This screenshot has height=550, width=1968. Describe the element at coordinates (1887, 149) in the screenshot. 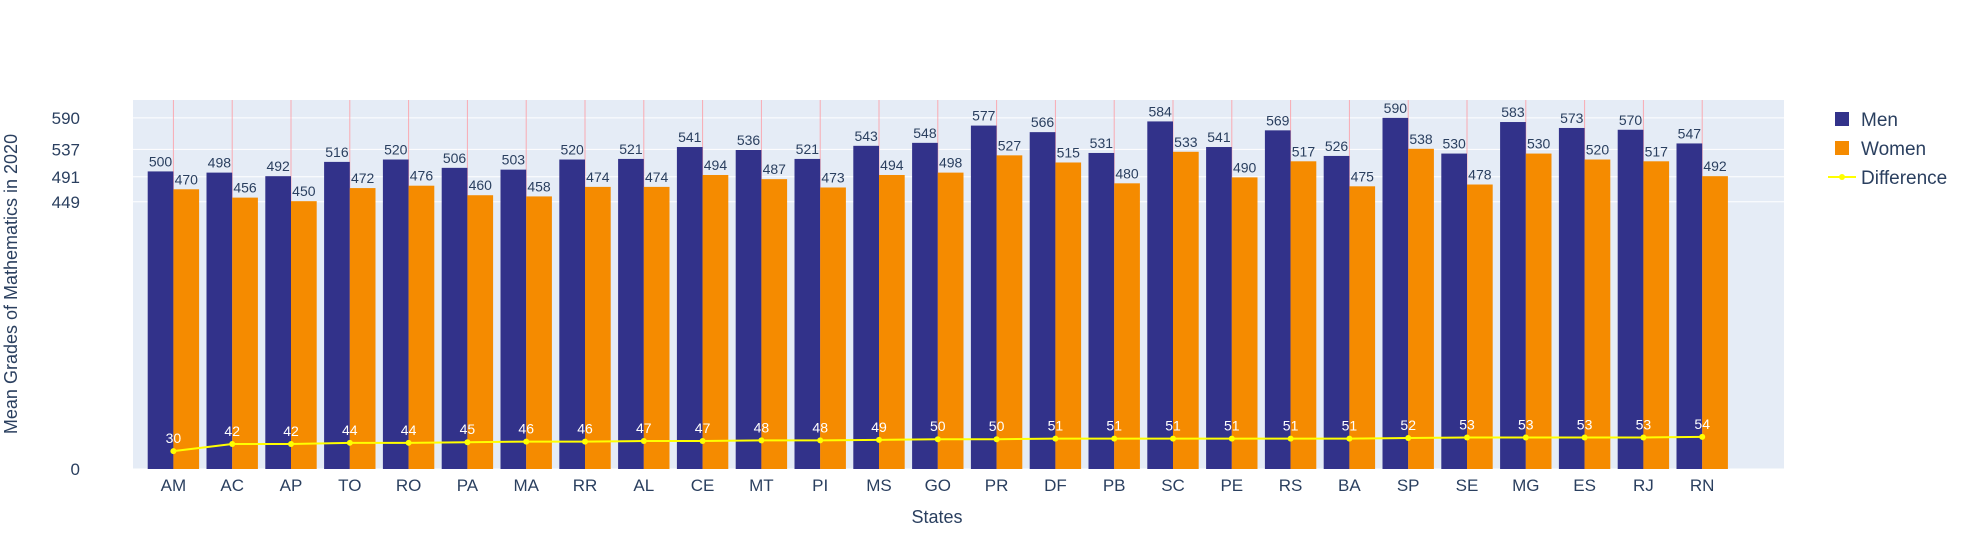

I see `legend: Men Women Difference` at that location.